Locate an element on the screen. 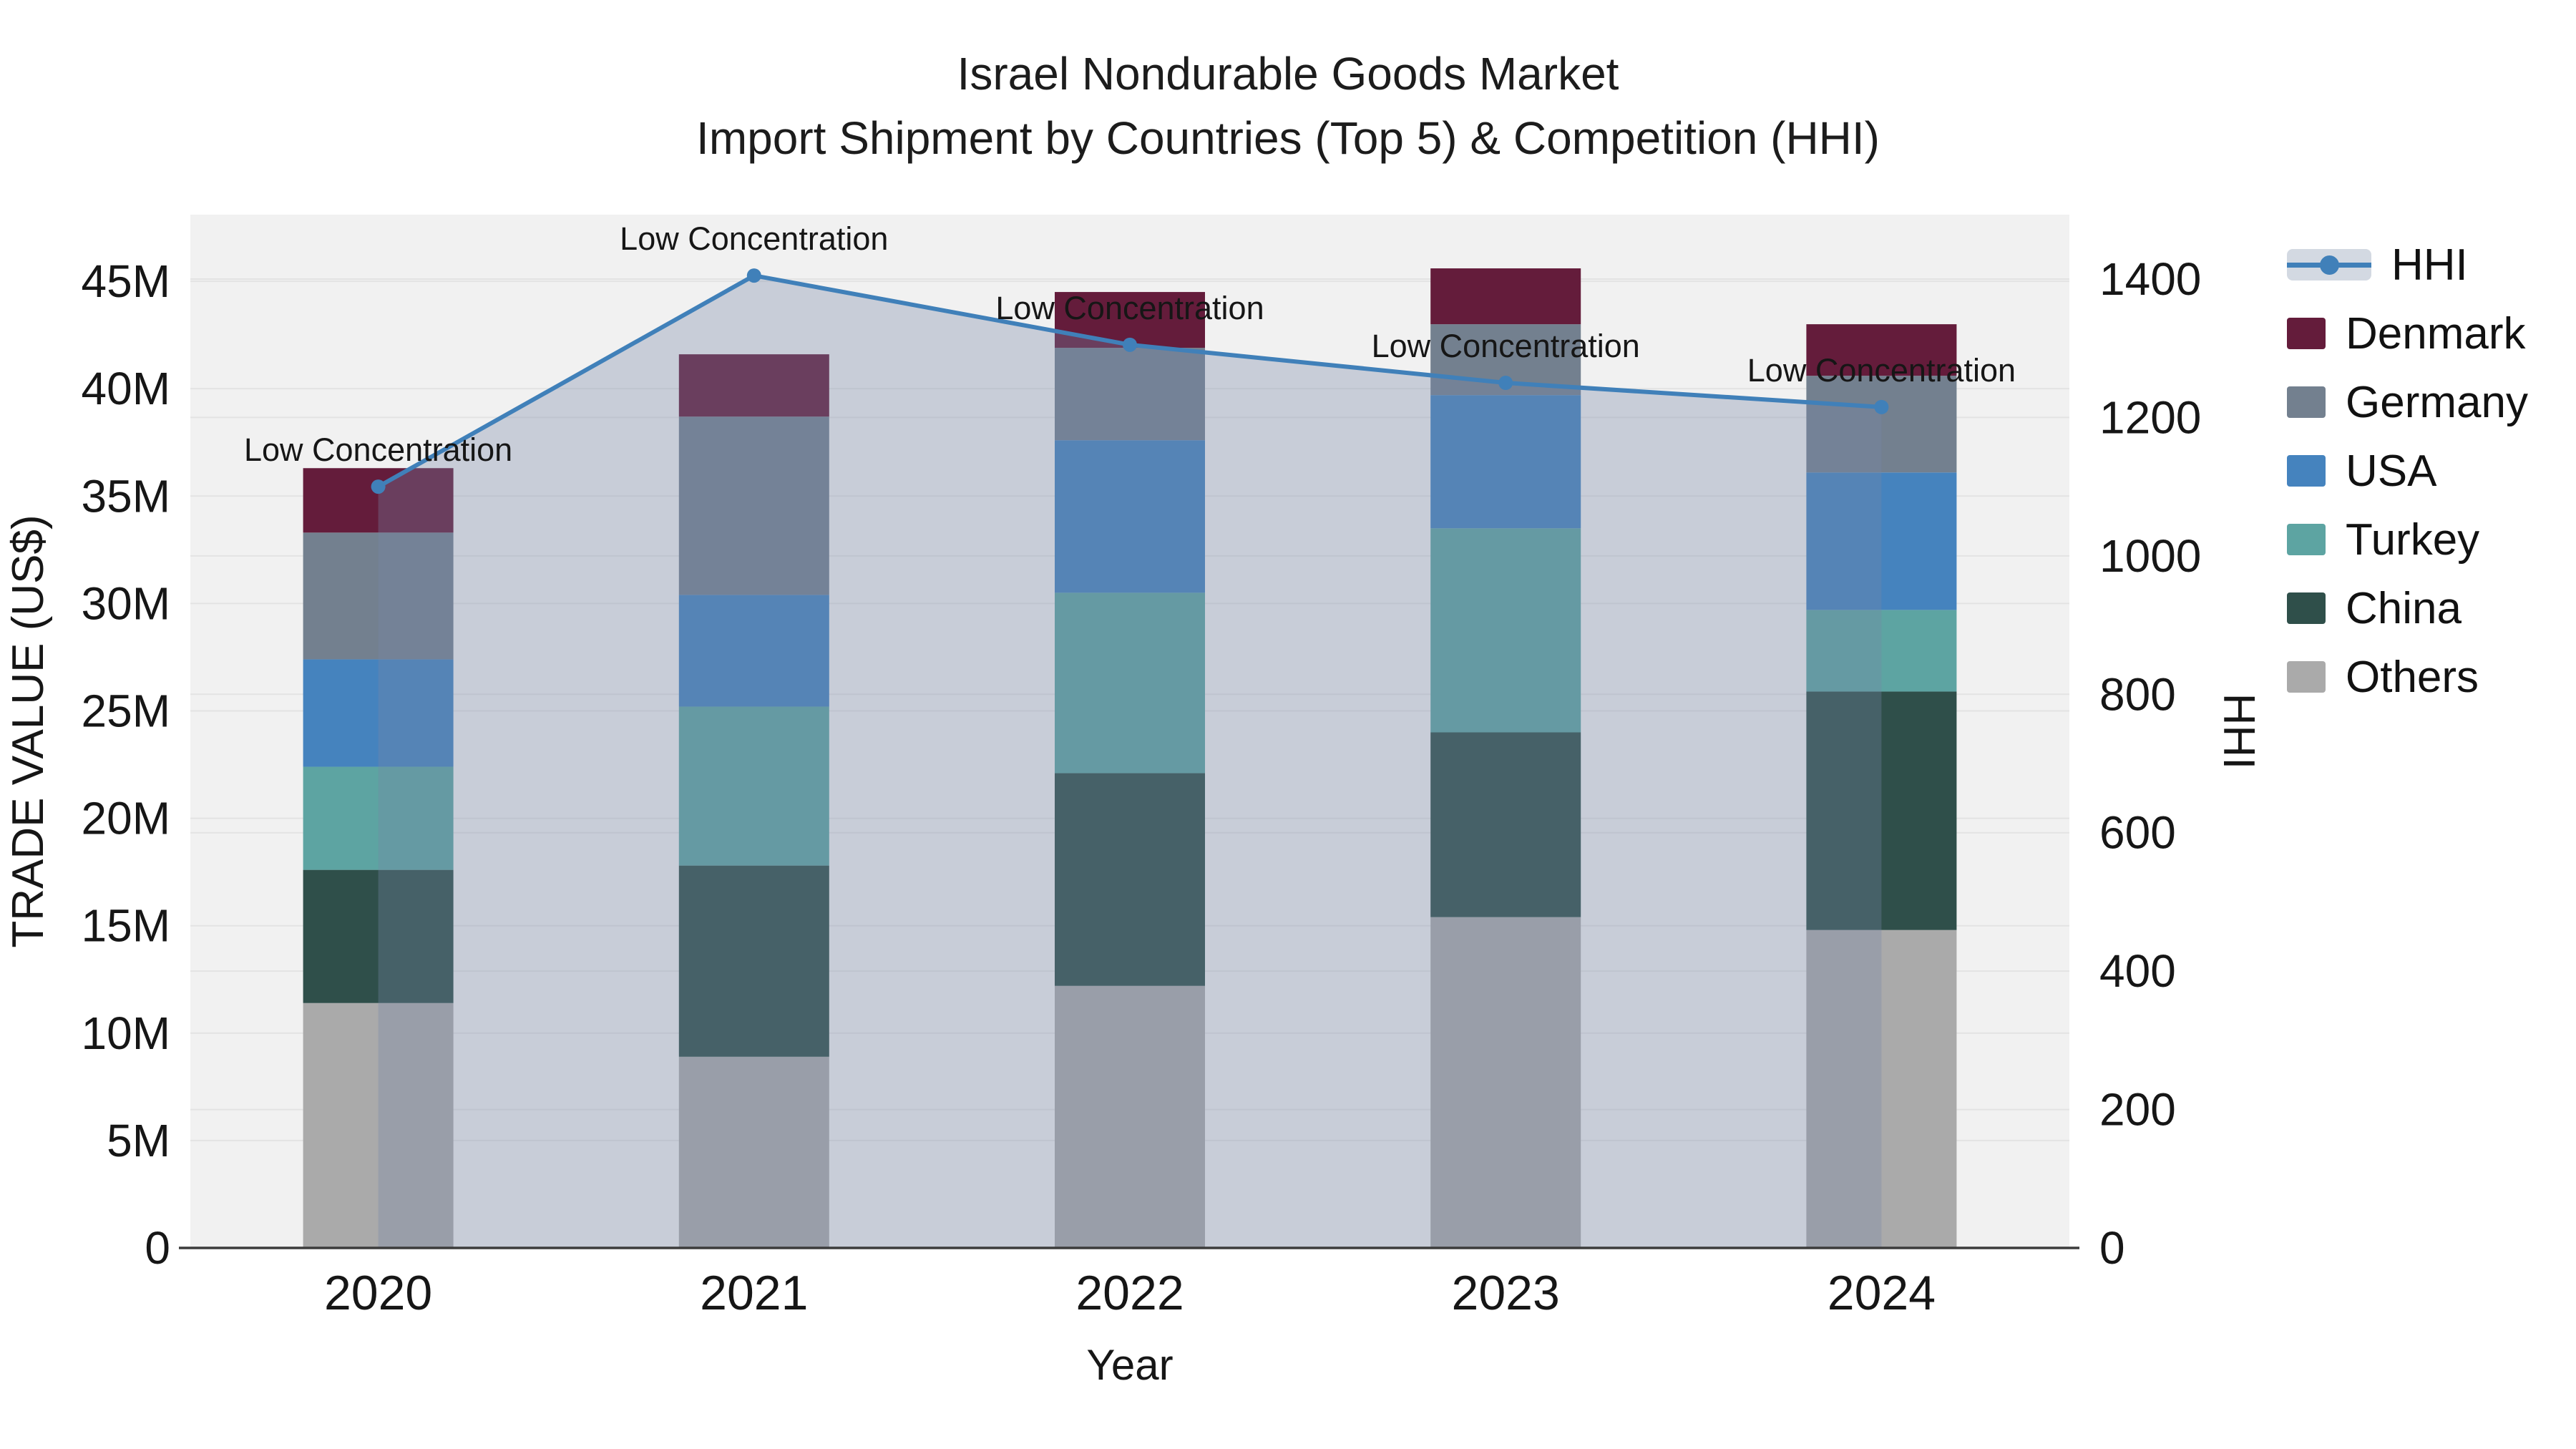 This screenshot has width=2576, height=1449. chart-legend: HHI Denmark Germany USA Turkey China Others is located at coordinates (2407, 470).